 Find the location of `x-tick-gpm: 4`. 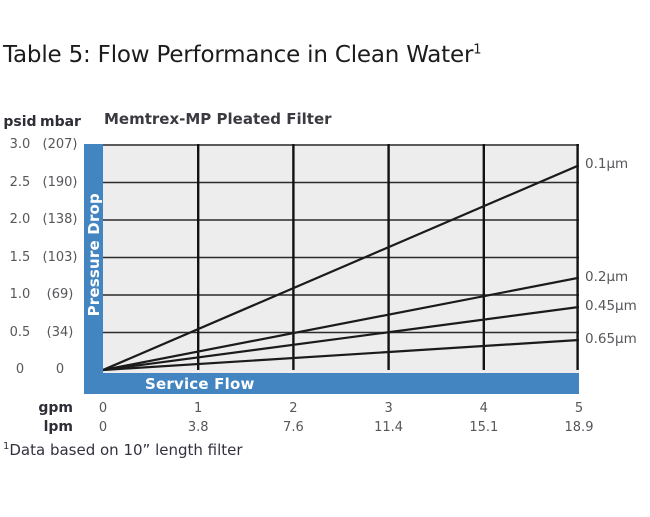

x-tick-gpm: 4 is located at coordinates (483, 408).